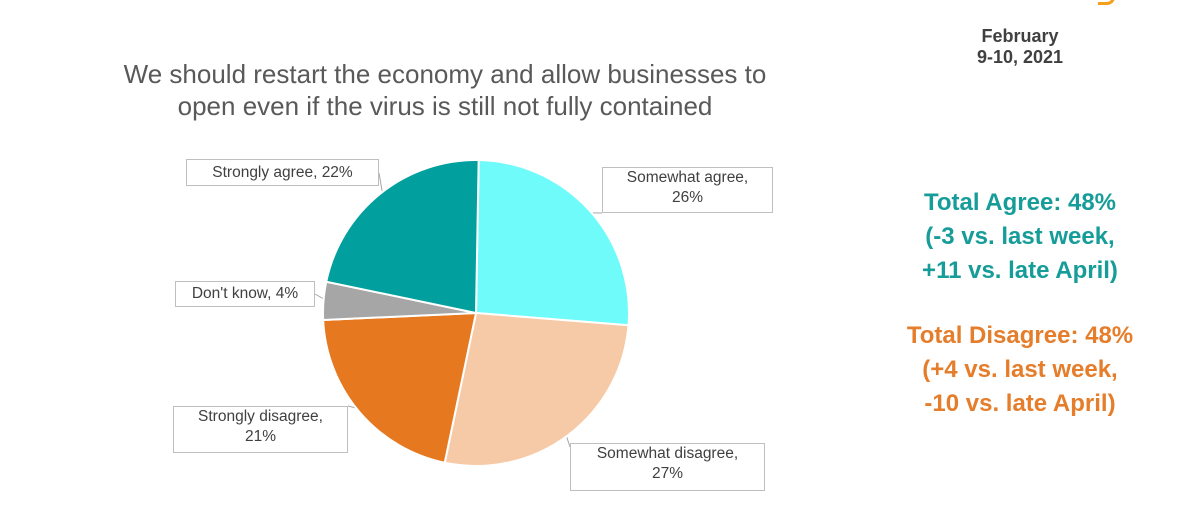 The height and width of the screenshot is (529, 1183). What do you see at coordinates (260, 416) in the screenshot?
I see `slice-label-strongly-disagree-line1: Strongly disagree,` at bounding box center [260, 416].